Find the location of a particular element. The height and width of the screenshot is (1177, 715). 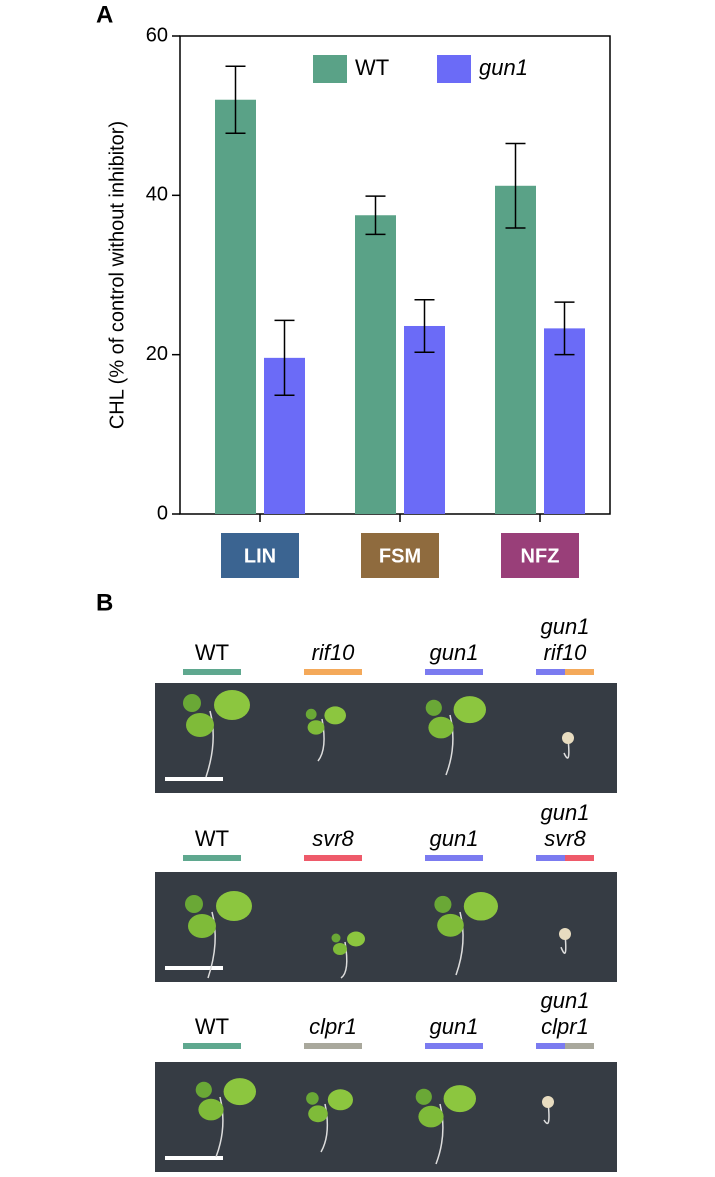

panel-label: A is located at coordinates (104, 14).